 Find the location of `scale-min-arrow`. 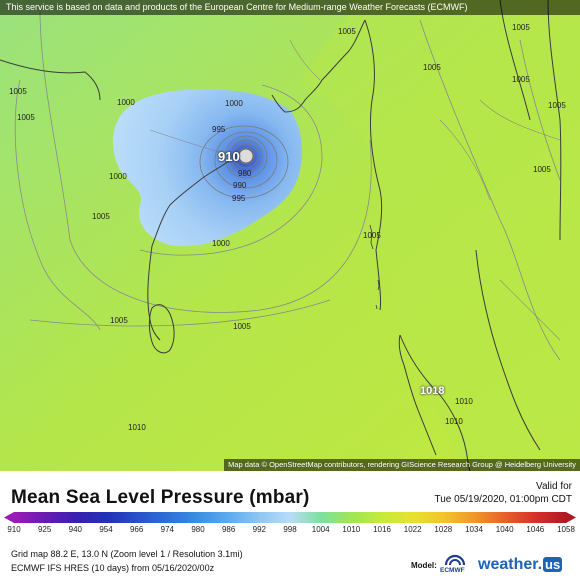

scale-min-arrow is located at coordinates (9, 517).